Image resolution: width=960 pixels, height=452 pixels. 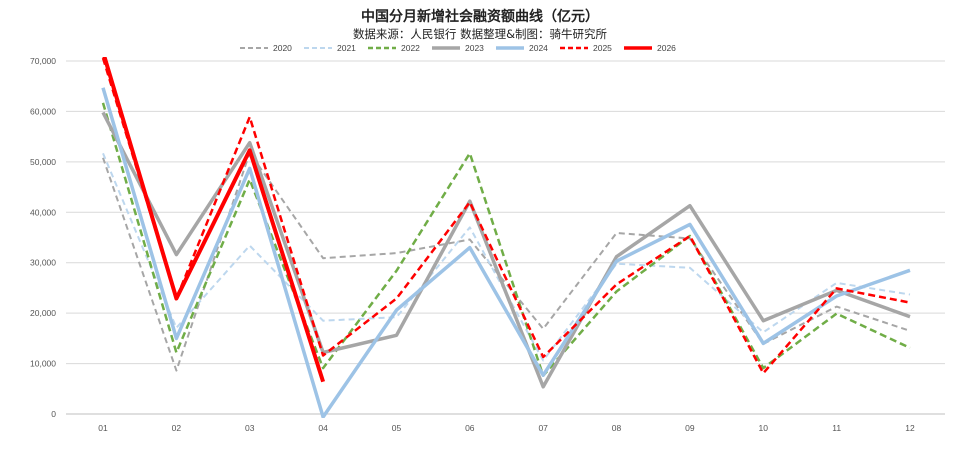 I want to click on y-tick-label: 0, so click(x=53, y=414).